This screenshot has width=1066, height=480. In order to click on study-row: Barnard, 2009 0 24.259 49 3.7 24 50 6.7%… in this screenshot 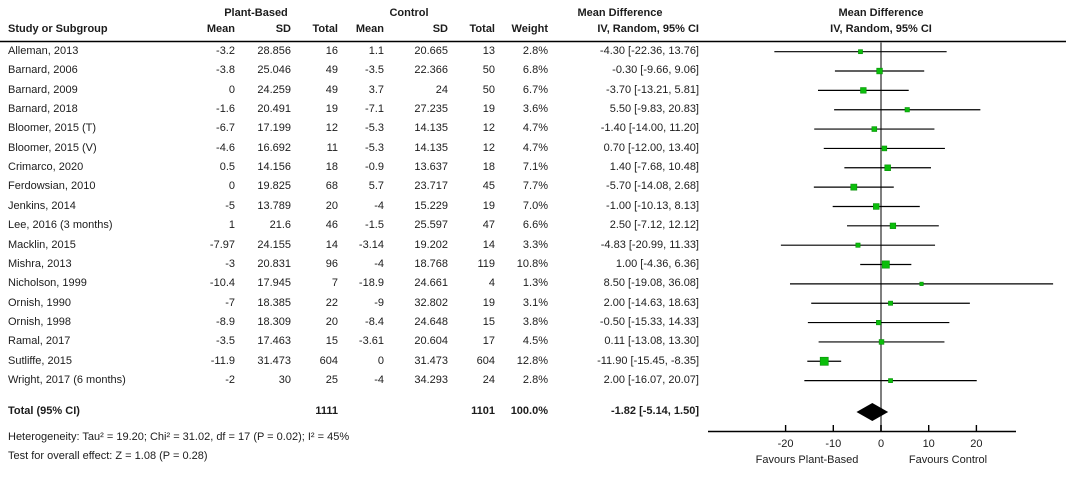, I will do `click(533, 90)`.